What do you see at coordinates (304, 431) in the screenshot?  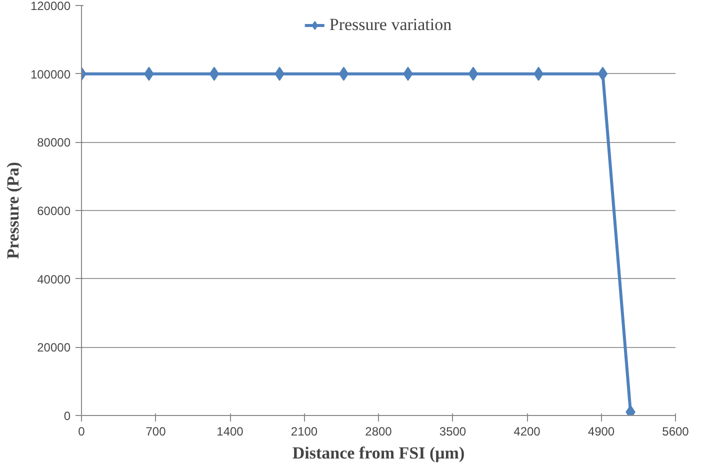 I see `x-tick-label: 2100` at bounding box center [304, 431].